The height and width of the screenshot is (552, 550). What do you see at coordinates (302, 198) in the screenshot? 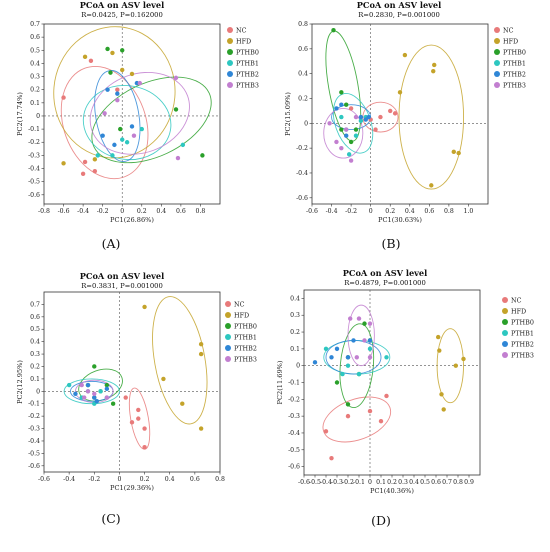
I see `y-tick-label: -0.6` at bounding box center [302, 198].